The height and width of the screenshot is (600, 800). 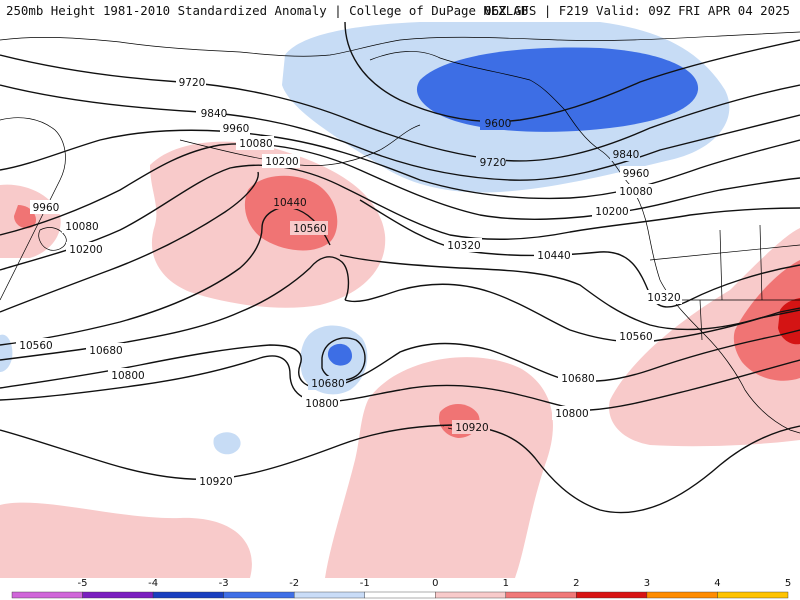 I want to click on contour-label-10320-east: 10320, so click(x=663, y=298).